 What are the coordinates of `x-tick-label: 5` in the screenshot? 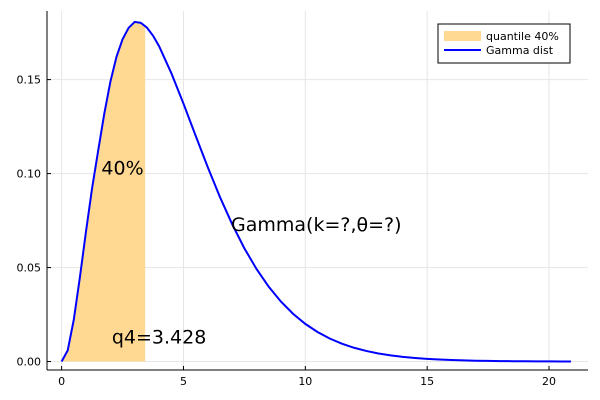 It's located at (183, 381).